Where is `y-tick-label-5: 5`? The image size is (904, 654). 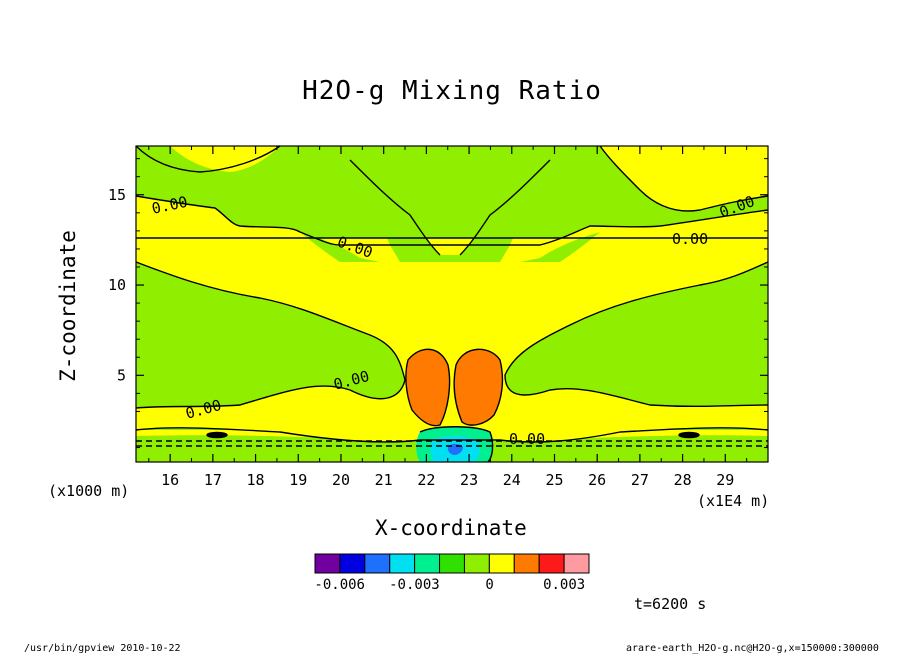 y-tick-label-5: 5 is located at coordinates (121, 375).